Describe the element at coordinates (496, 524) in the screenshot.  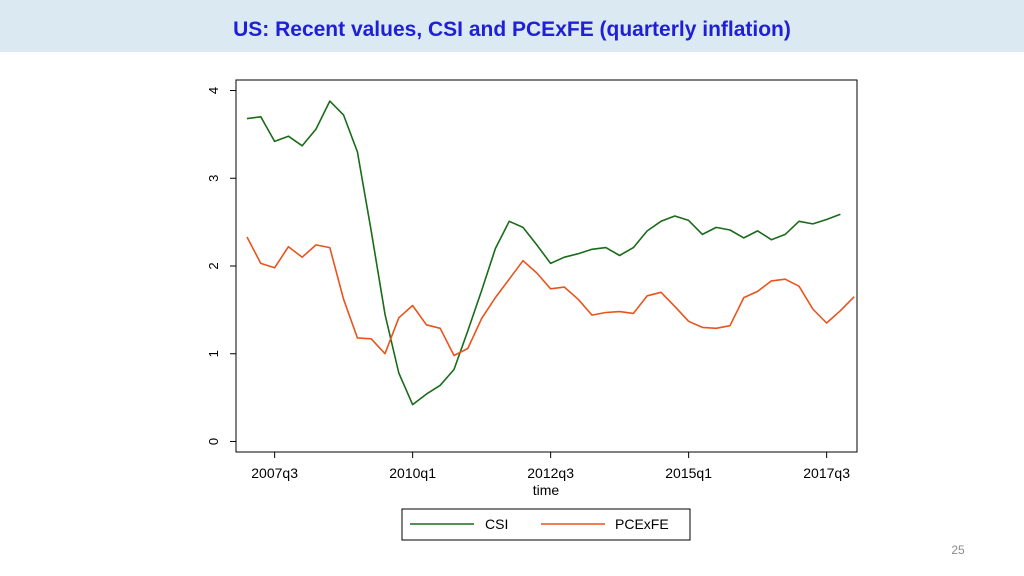
I see `legend-label-csi: CSI` at that location.